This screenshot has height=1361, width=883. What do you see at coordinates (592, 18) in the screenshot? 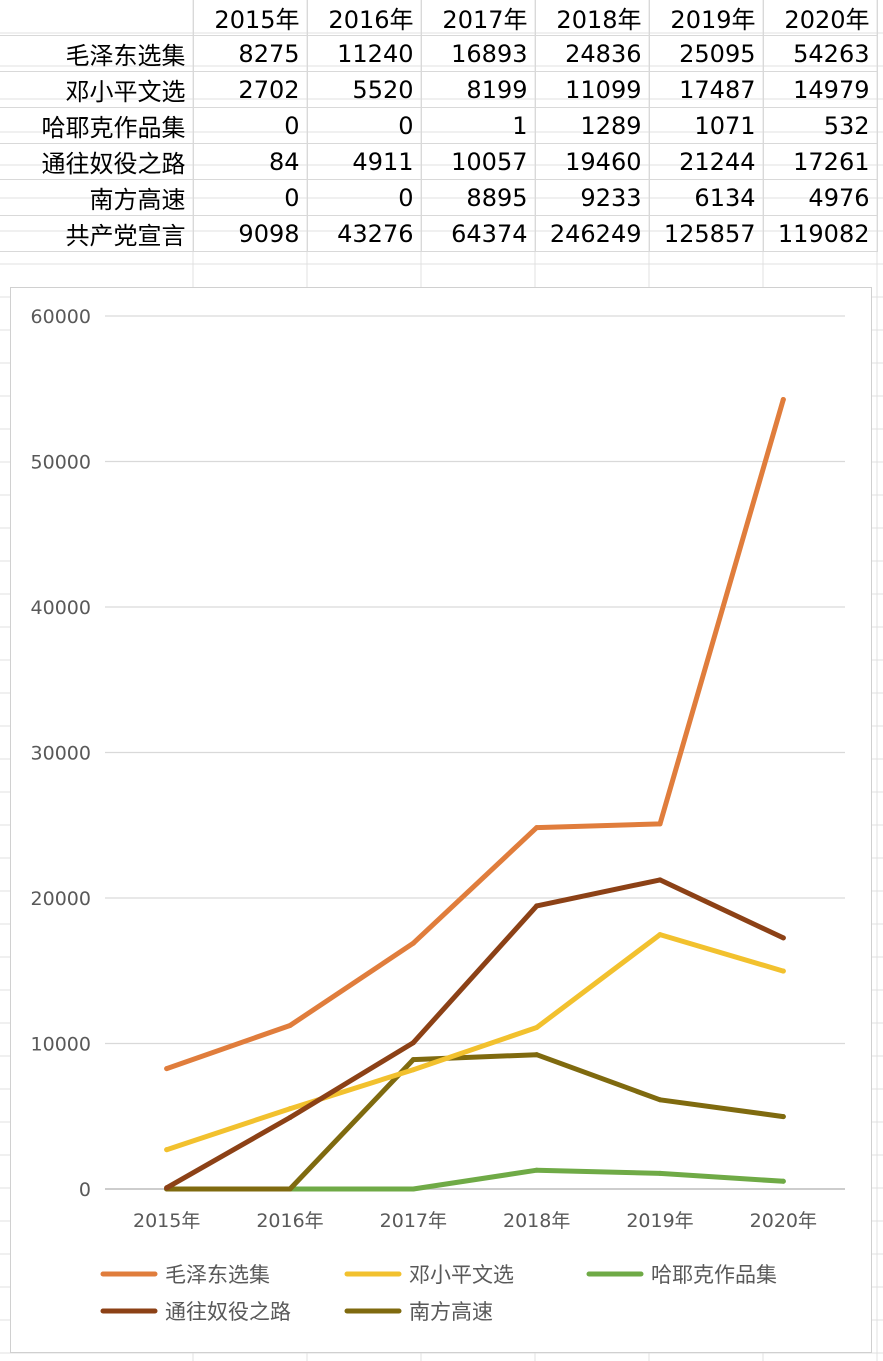
I see `column-header: 2018年` at bounding box center [592, 18].